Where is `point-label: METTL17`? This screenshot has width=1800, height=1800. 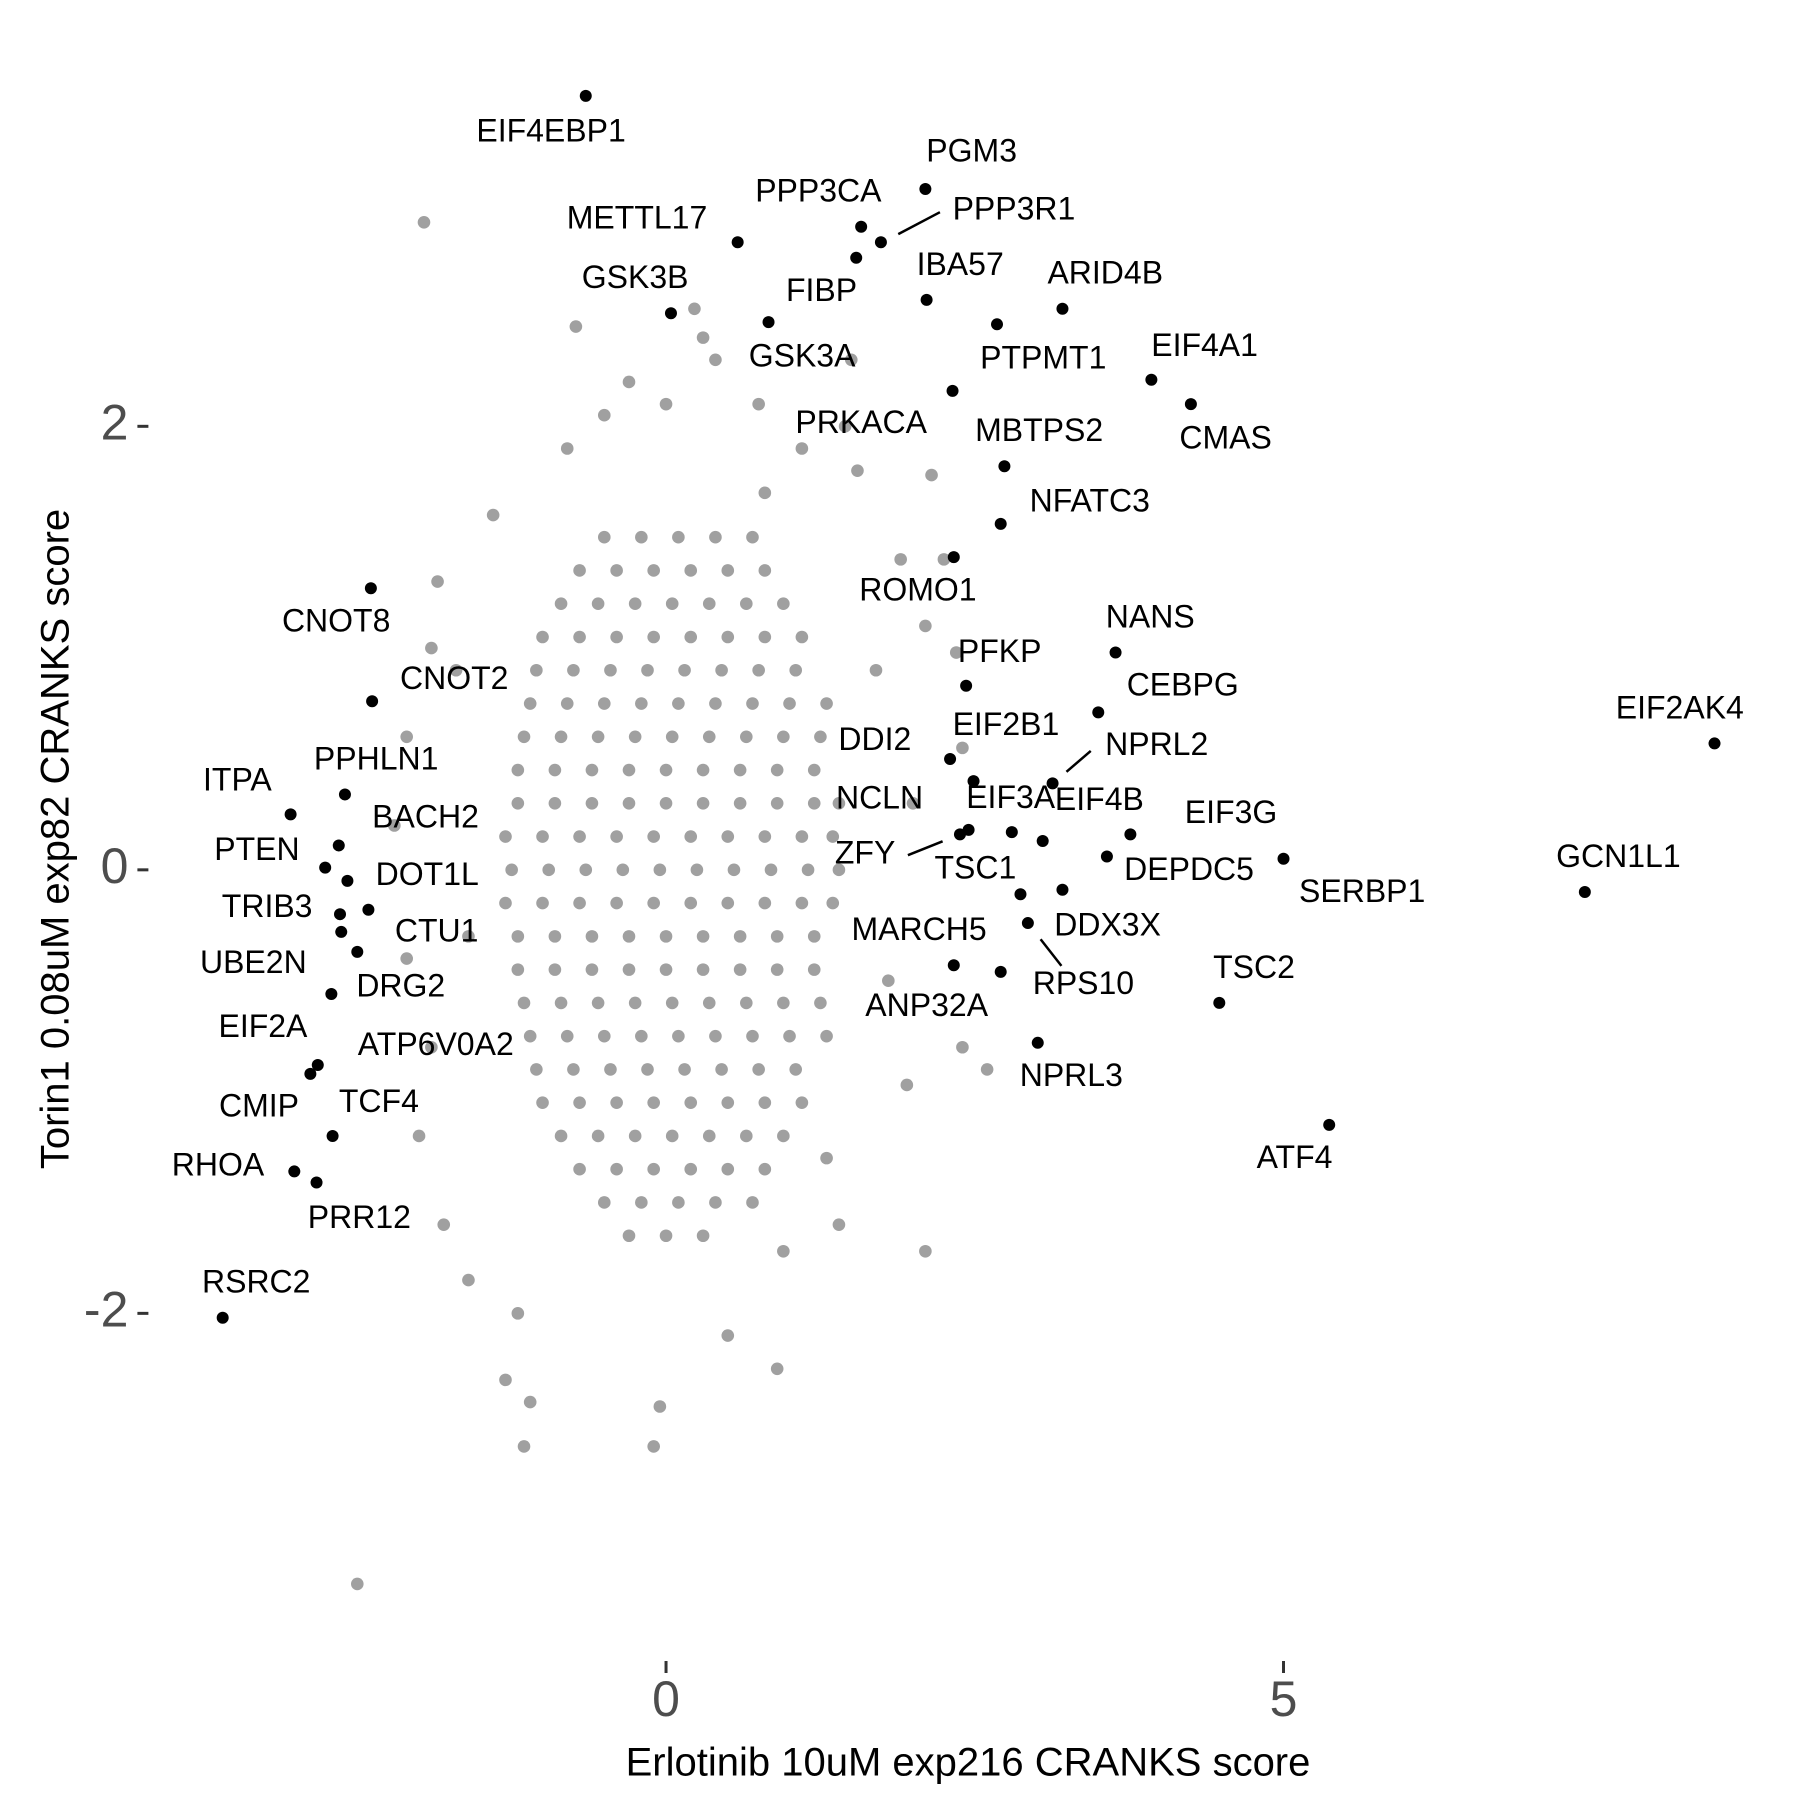
point-label: METTL17 is located at coordinates (637, 218).